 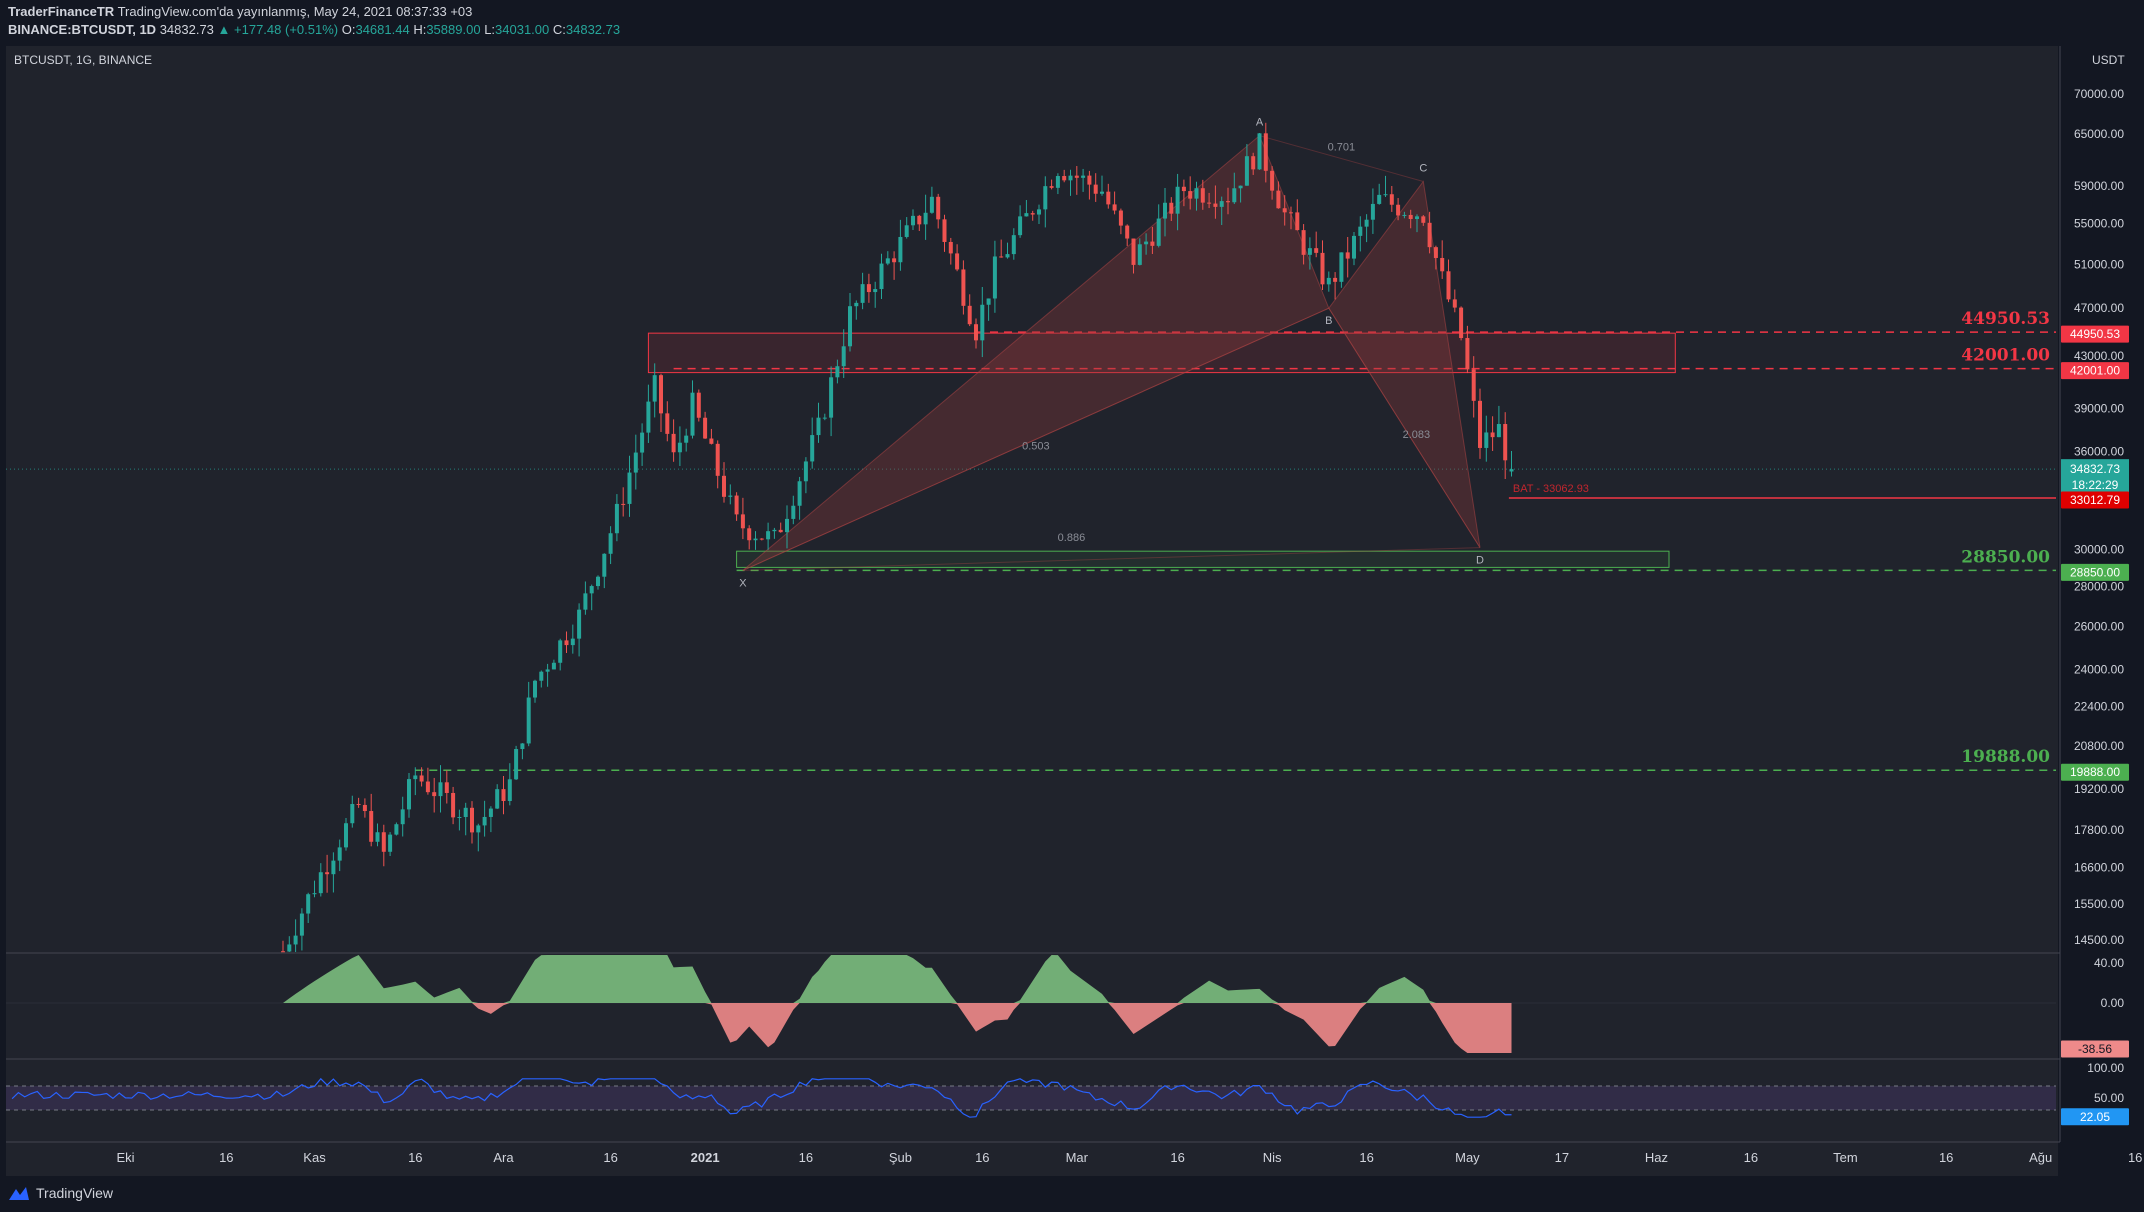 What do you see at coordinates (420, 29) in the screenshot?
I see `high-label: H:` at bounding box center [420, 29].